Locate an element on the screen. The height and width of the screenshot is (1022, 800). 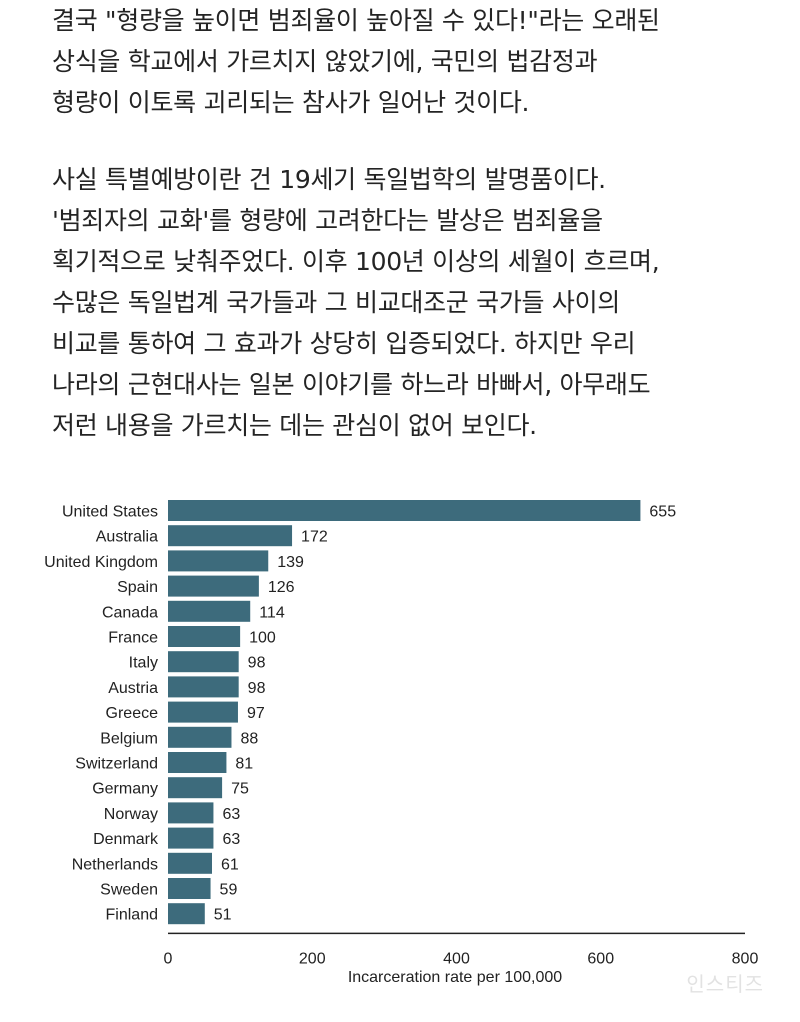
data-label: 59 is located at coordinates (229, 890).